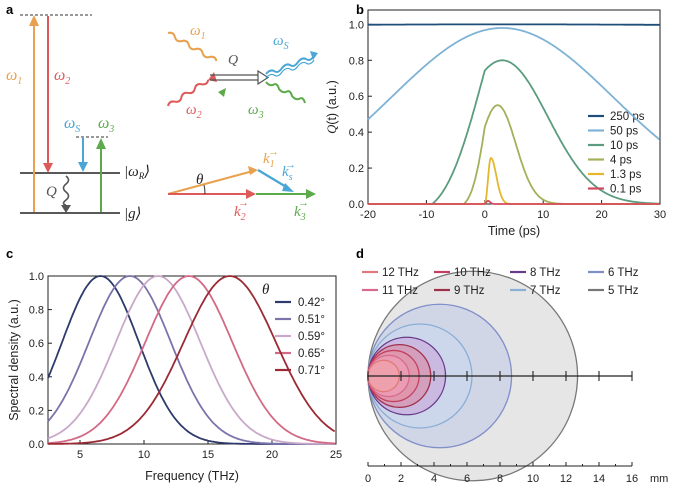 The width and height of the screenshot is (700, 504). Describe the element at coordinates (311, 303) in the screenshot. I see `legend-label-c-0: 0.42°` at that location.